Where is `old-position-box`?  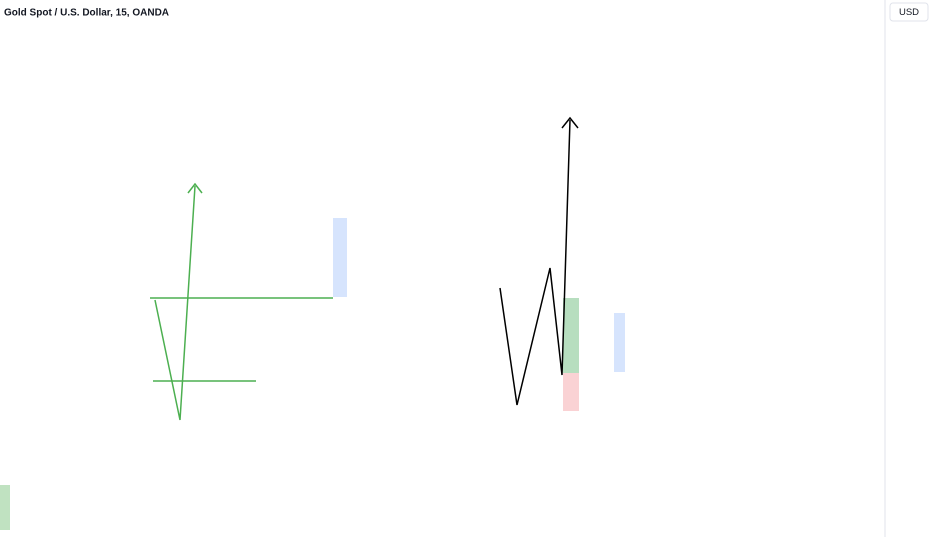
old-position-box is located at coordinates (5, 507).